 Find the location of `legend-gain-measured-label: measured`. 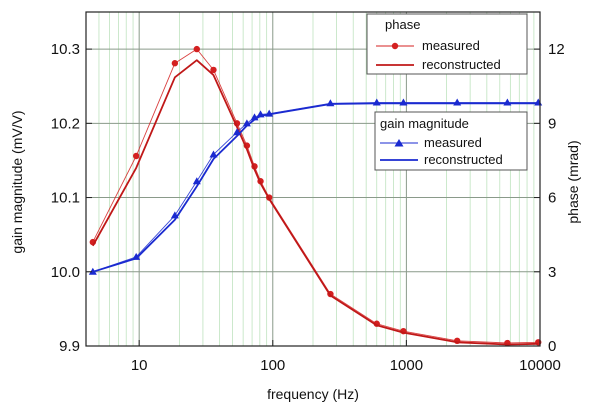

legend-gain-measured-label: measured is located at coordinates (453, 142).